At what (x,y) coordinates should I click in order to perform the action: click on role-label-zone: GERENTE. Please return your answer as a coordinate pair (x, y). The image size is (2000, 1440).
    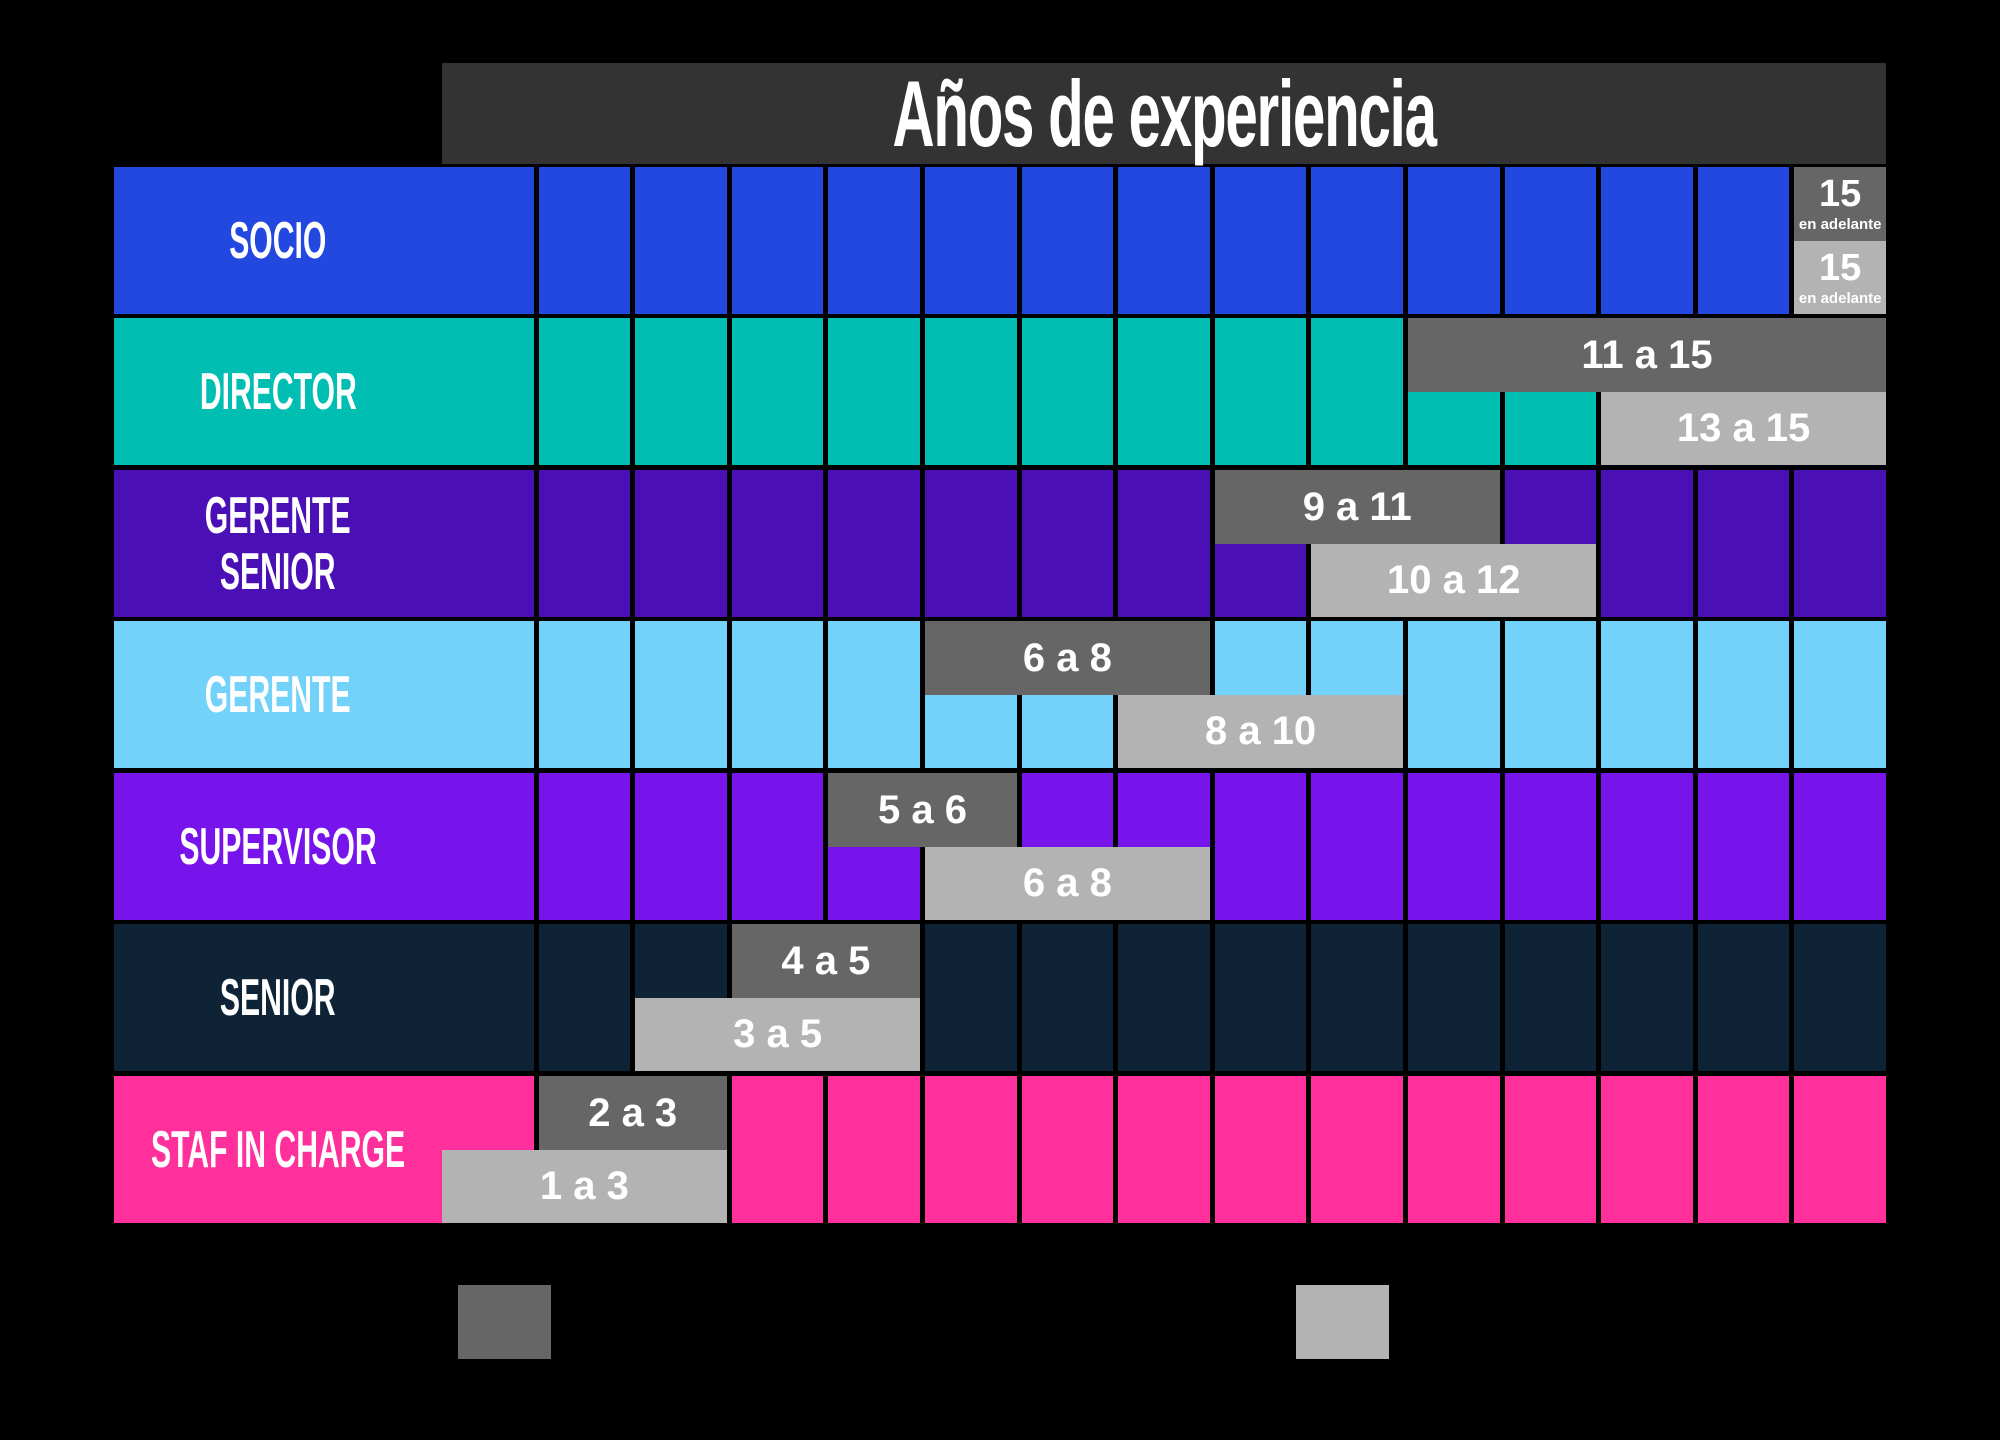
    Looking at the image, I should click on (278, 694).